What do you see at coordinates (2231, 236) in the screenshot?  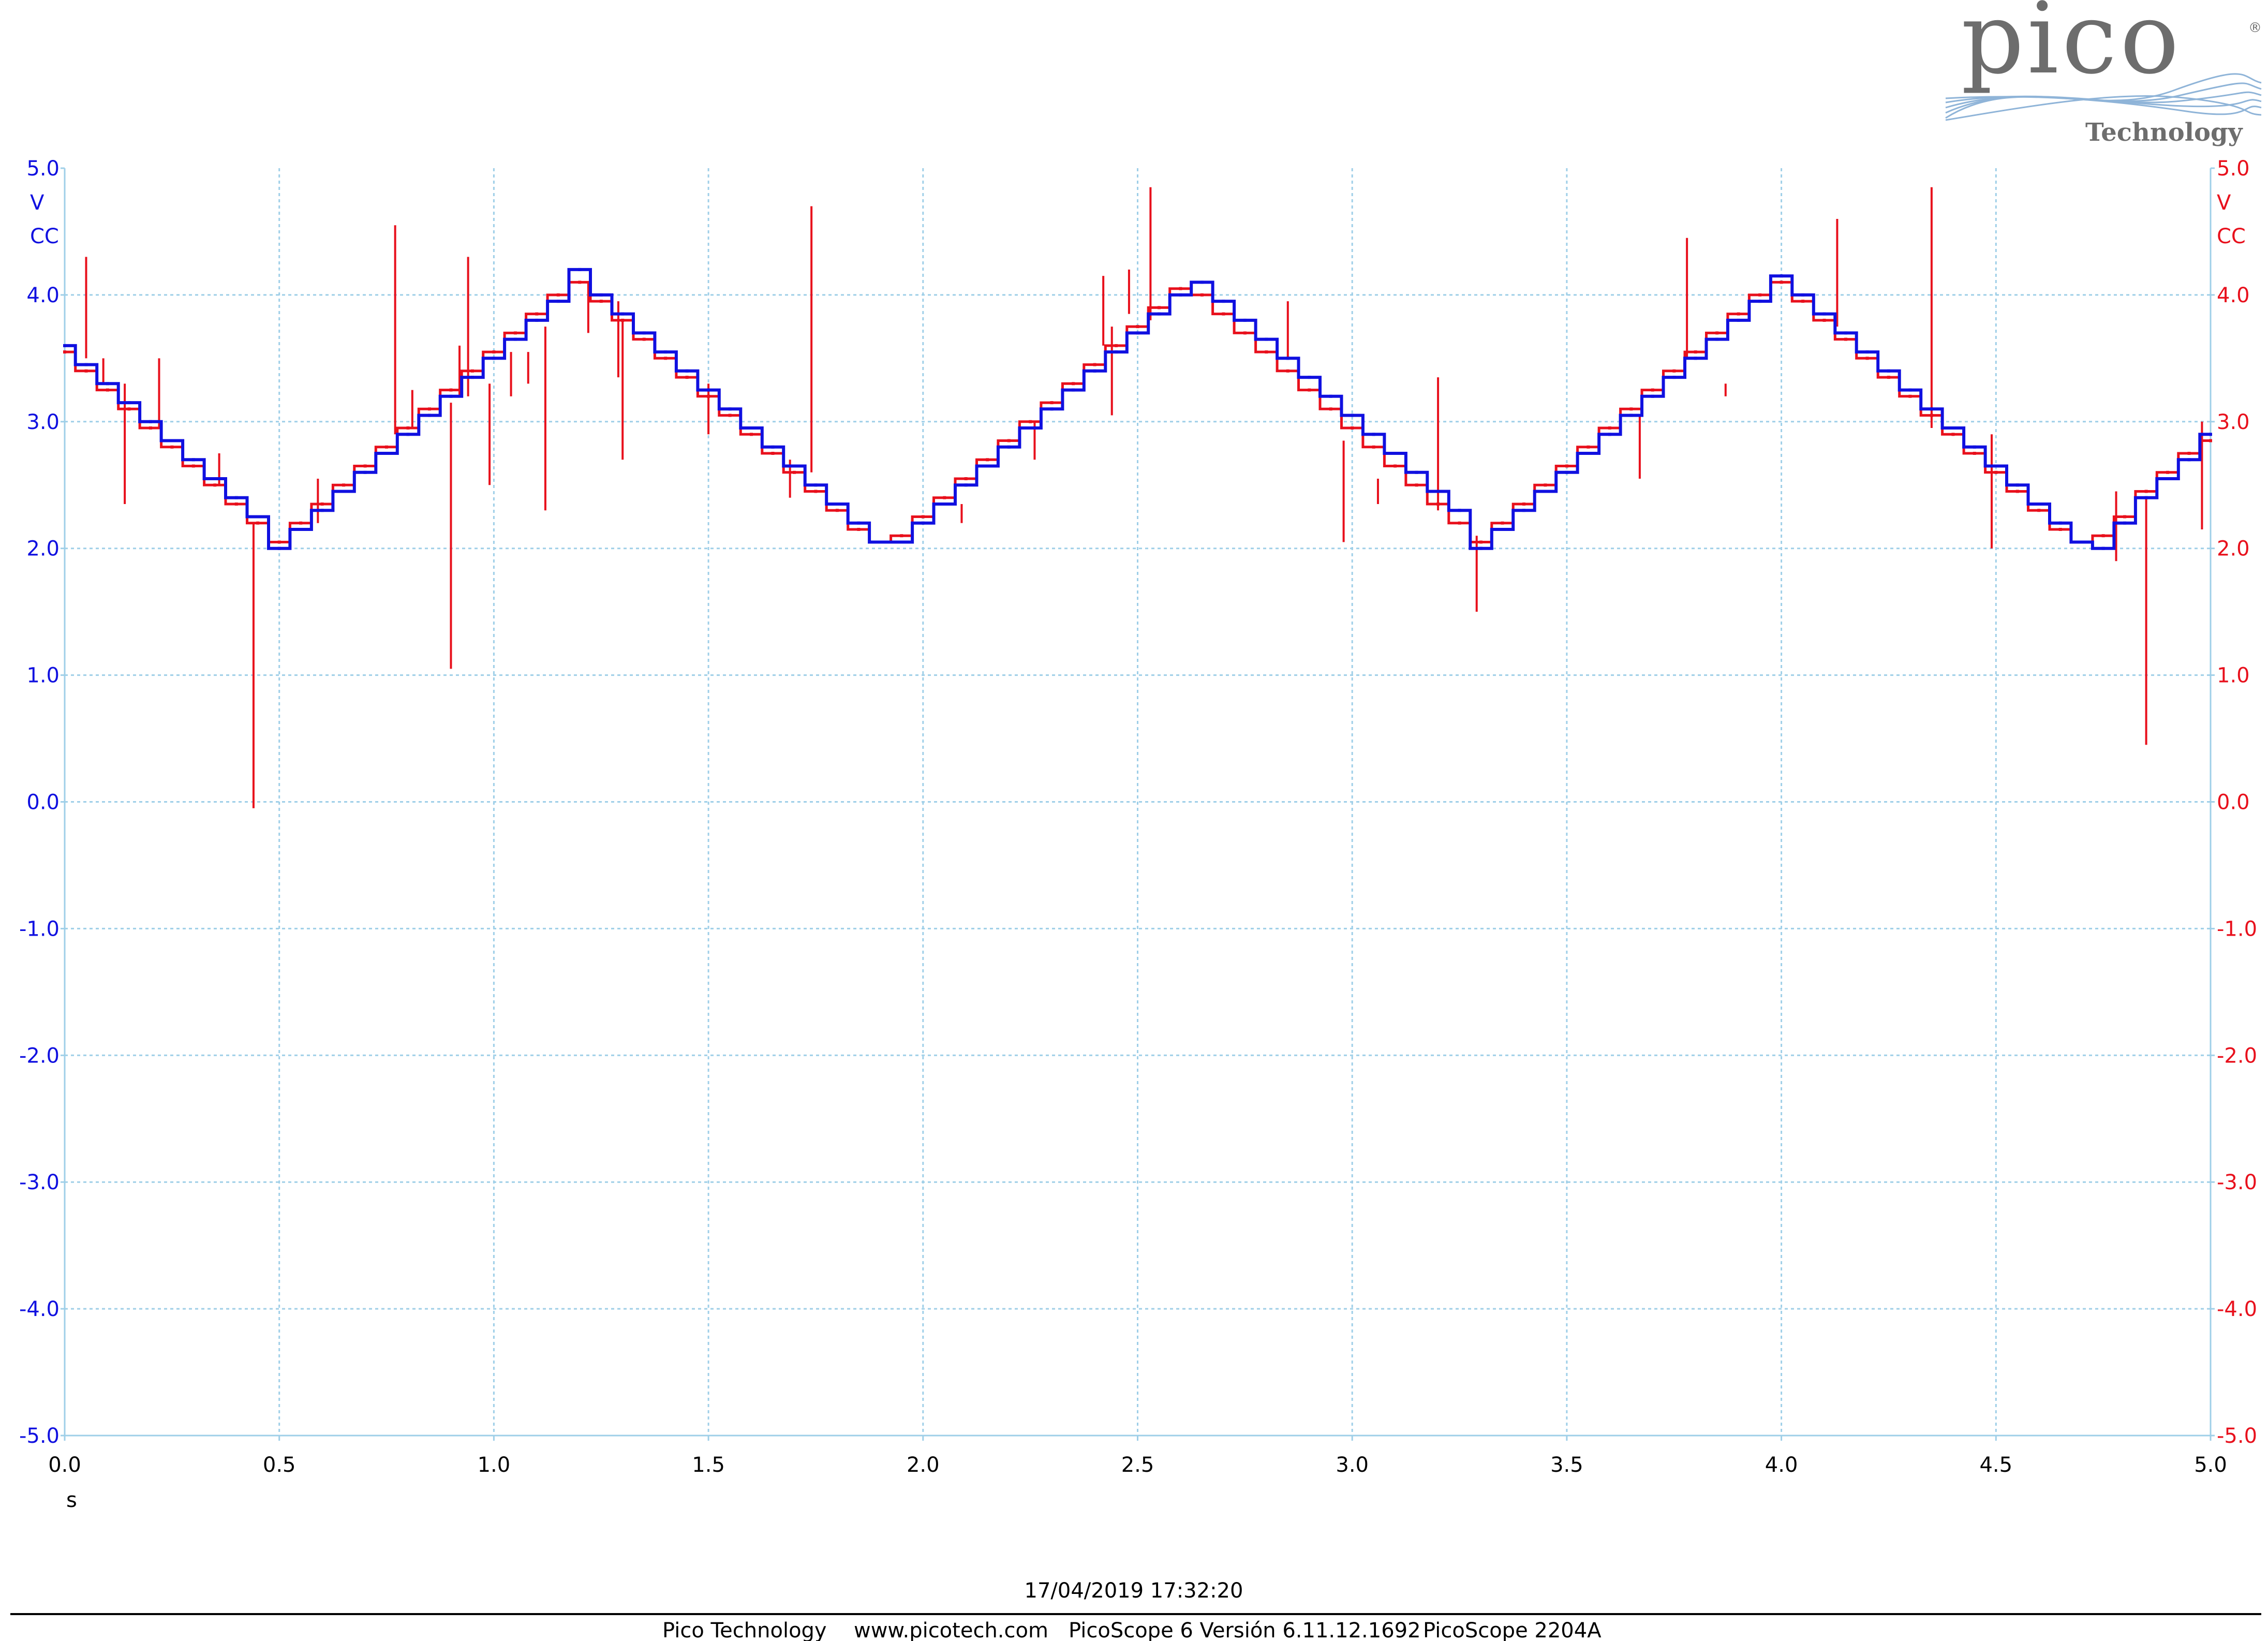 I see `right-axis-coupling: CC` at bounding box center [2231, 236].